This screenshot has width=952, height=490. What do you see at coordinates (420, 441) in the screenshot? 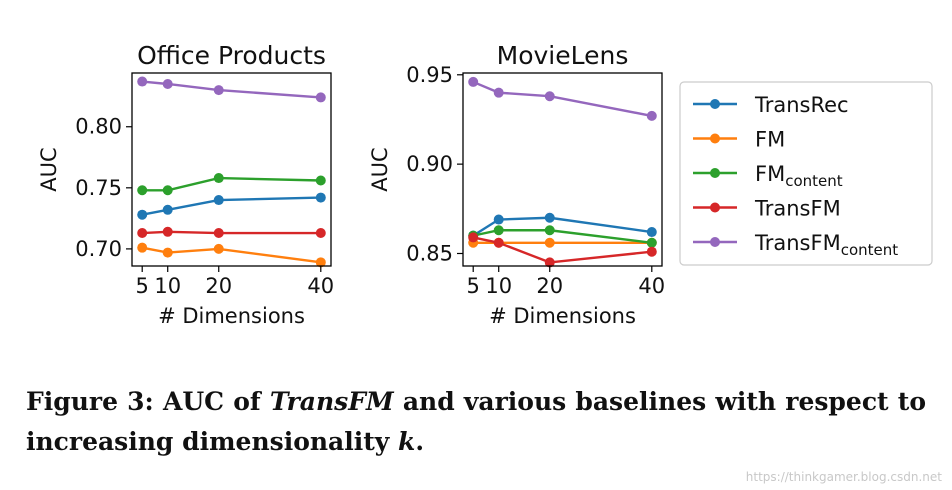
I see `caption-end: .` at bounding box center [420, 441].